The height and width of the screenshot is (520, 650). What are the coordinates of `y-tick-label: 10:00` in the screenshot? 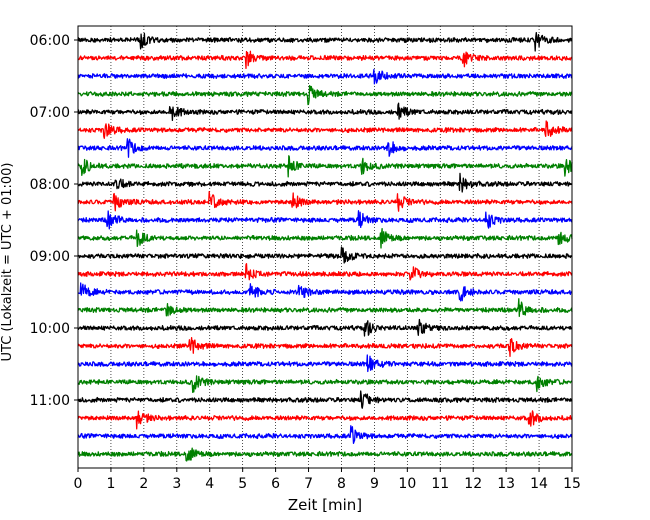 It's located at (50, 329).